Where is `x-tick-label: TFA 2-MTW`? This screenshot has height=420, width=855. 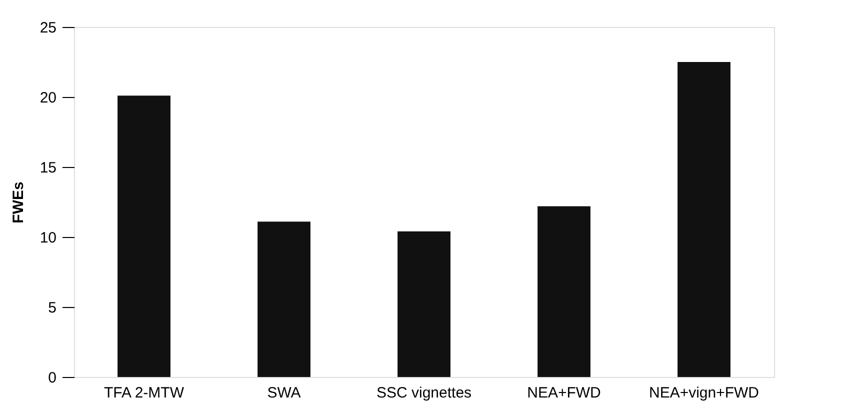
x-tick-label: TFA 2-MTW is located at coordinates (144, 393).